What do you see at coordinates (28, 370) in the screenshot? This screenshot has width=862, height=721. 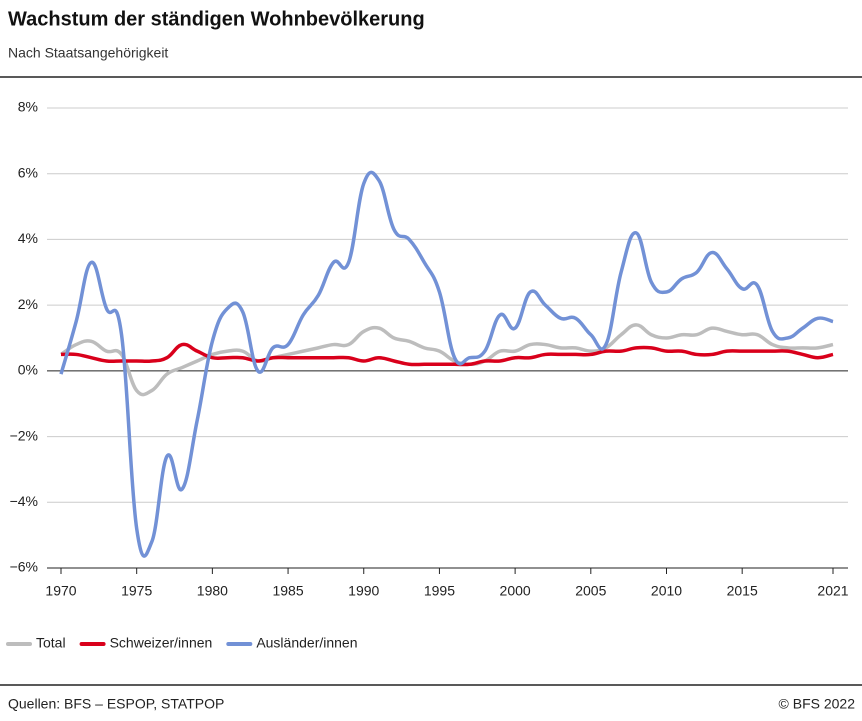 I see `y-tick-label: 0%` at bounding box center [28, 370].